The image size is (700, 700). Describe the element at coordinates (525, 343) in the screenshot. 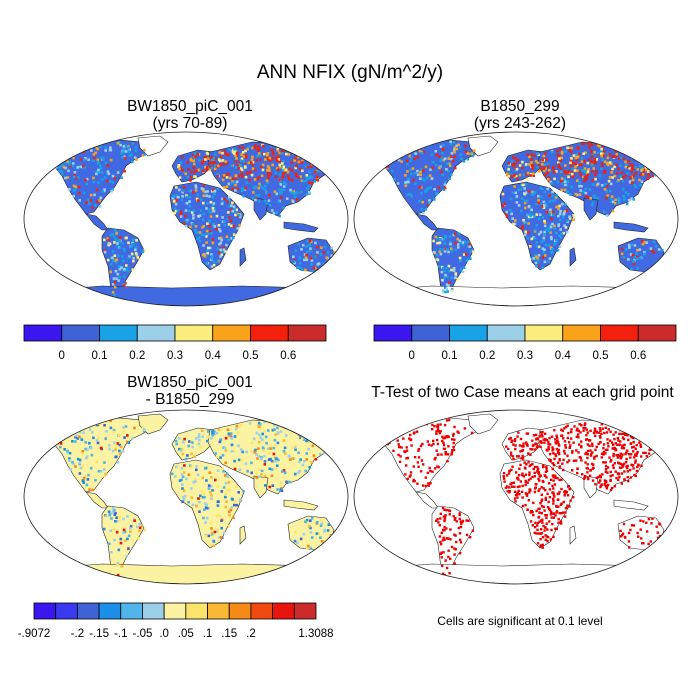

I see `colorbar-panel-2: 0 0.1 0.2 0.3 0.4 0.5 0.6` at that location.